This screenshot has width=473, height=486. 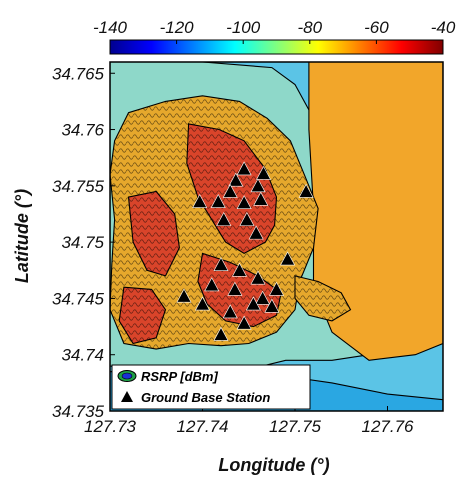 What do you see at coordinates (78, 298) in the screenshot?
I see `y-tick-label: 34.745` at bounding box center [78, 298].